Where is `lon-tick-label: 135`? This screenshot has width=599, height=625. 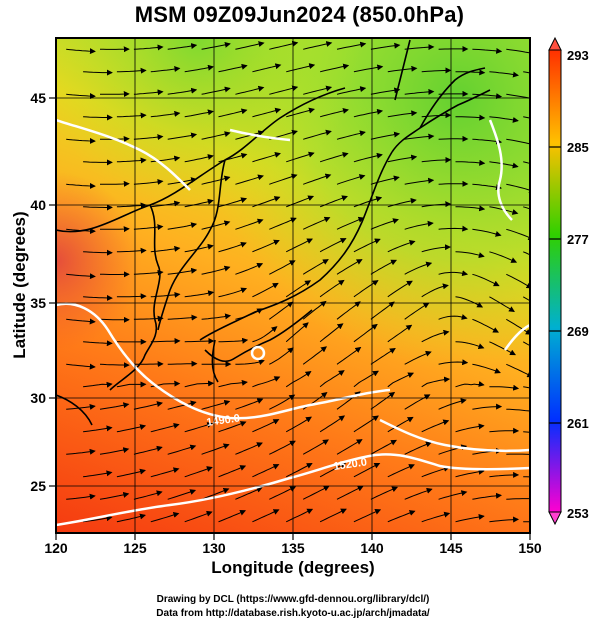
lon-tick-label: 135 is located at coordinates (293, 548).